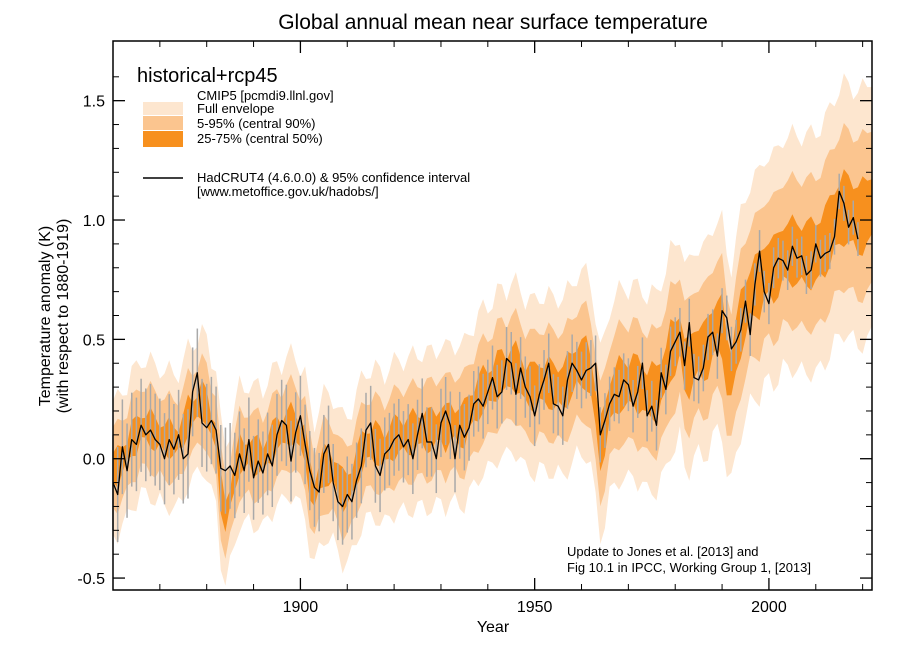  I want to click on y-tick-label: 1.0, so click(94, 221).